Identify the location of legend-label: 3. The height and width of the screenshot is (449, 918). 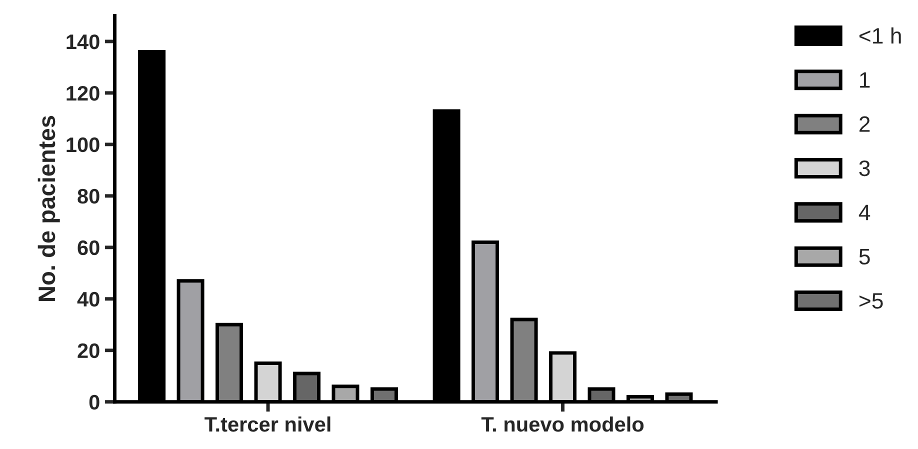
(864, 168).